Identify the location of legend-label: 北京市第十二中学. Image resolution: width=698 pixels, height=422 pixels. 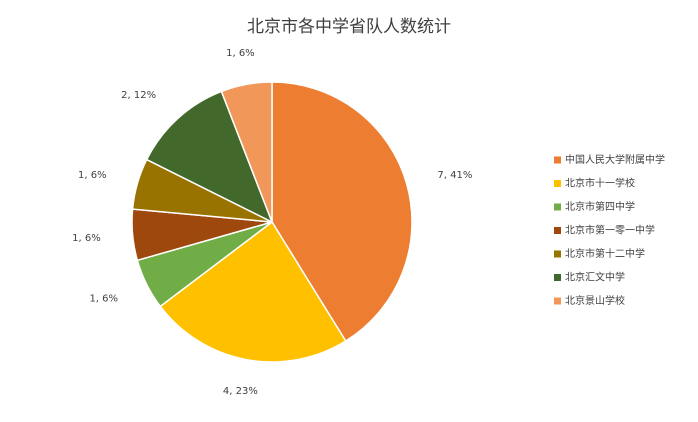
(605, 253).